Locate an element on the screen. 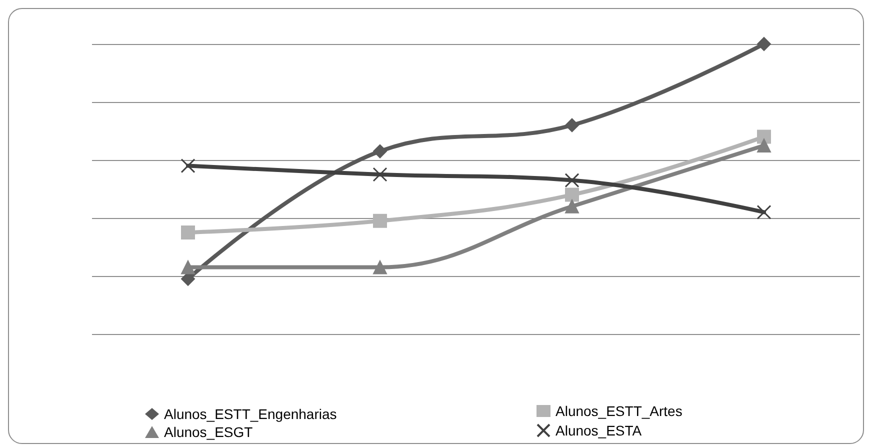  legend-label: Alunos_ESTA is located at coordinates (599, 430).